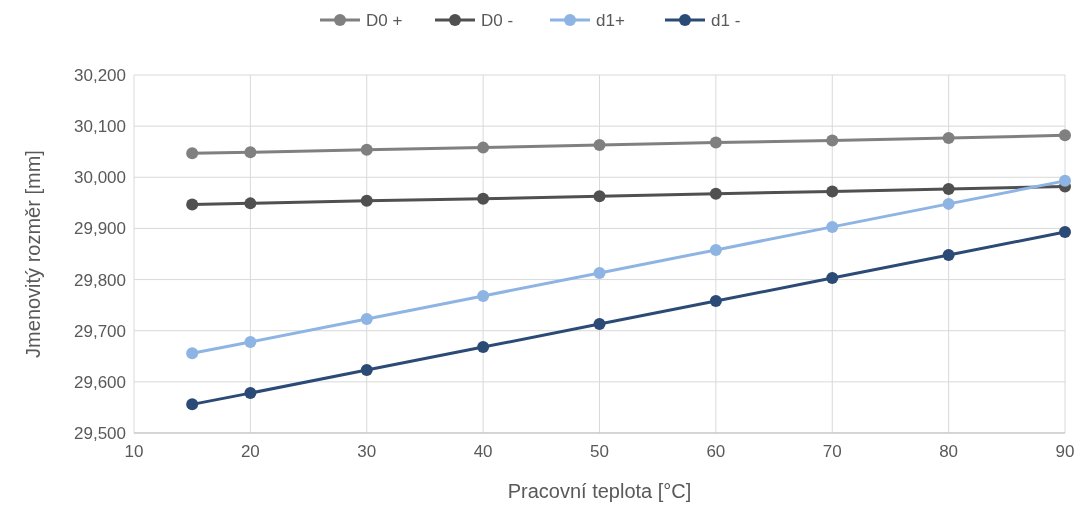 This screenshot has width=1080, height=518. I want to click on x-tick-label: 50, so click(599, 451).